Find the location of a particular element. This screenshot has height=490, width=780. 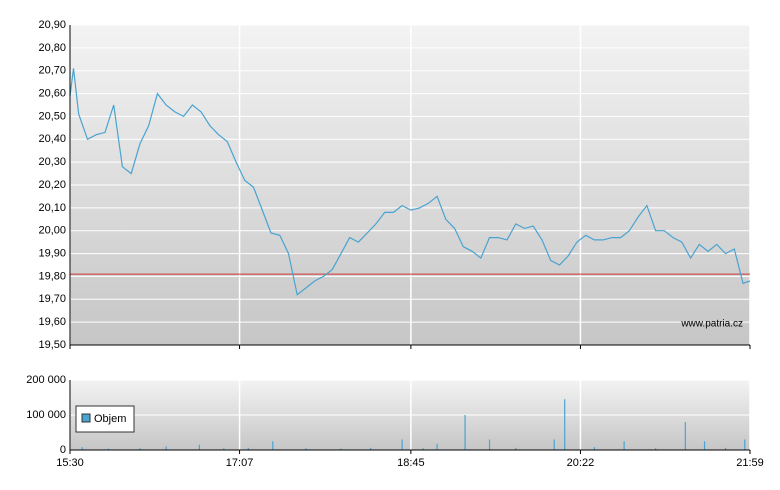

y-tick-label: 20,00 is located at coordinates (52, 231).